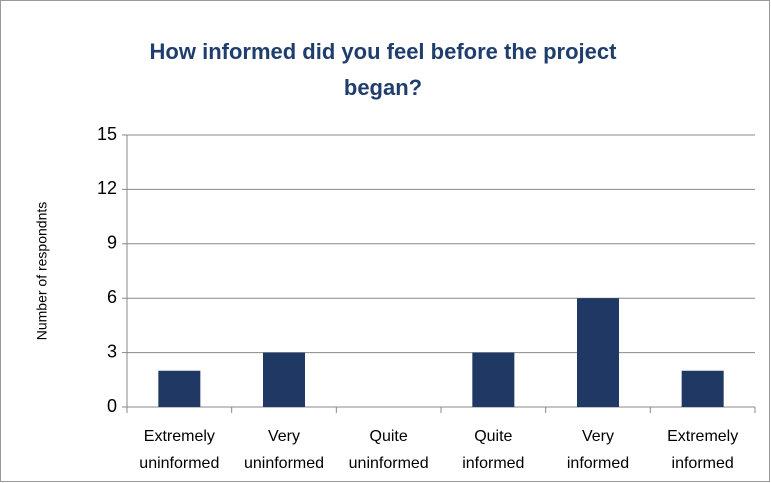 The height and width of the screenshot is (483, 771). Describe the element at coordinates (112, 351) in the screenshot. I see `y-tick-label: 3` at that location.